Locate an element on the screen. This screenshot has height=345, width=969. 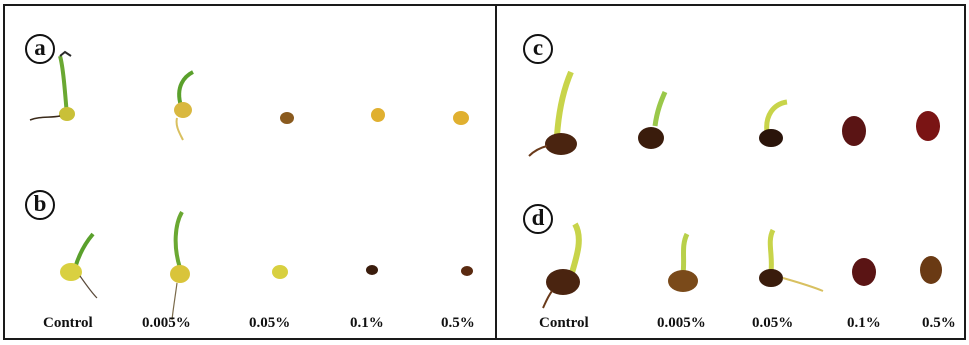
panel-label-a: a is located at coordinates (40, 49).